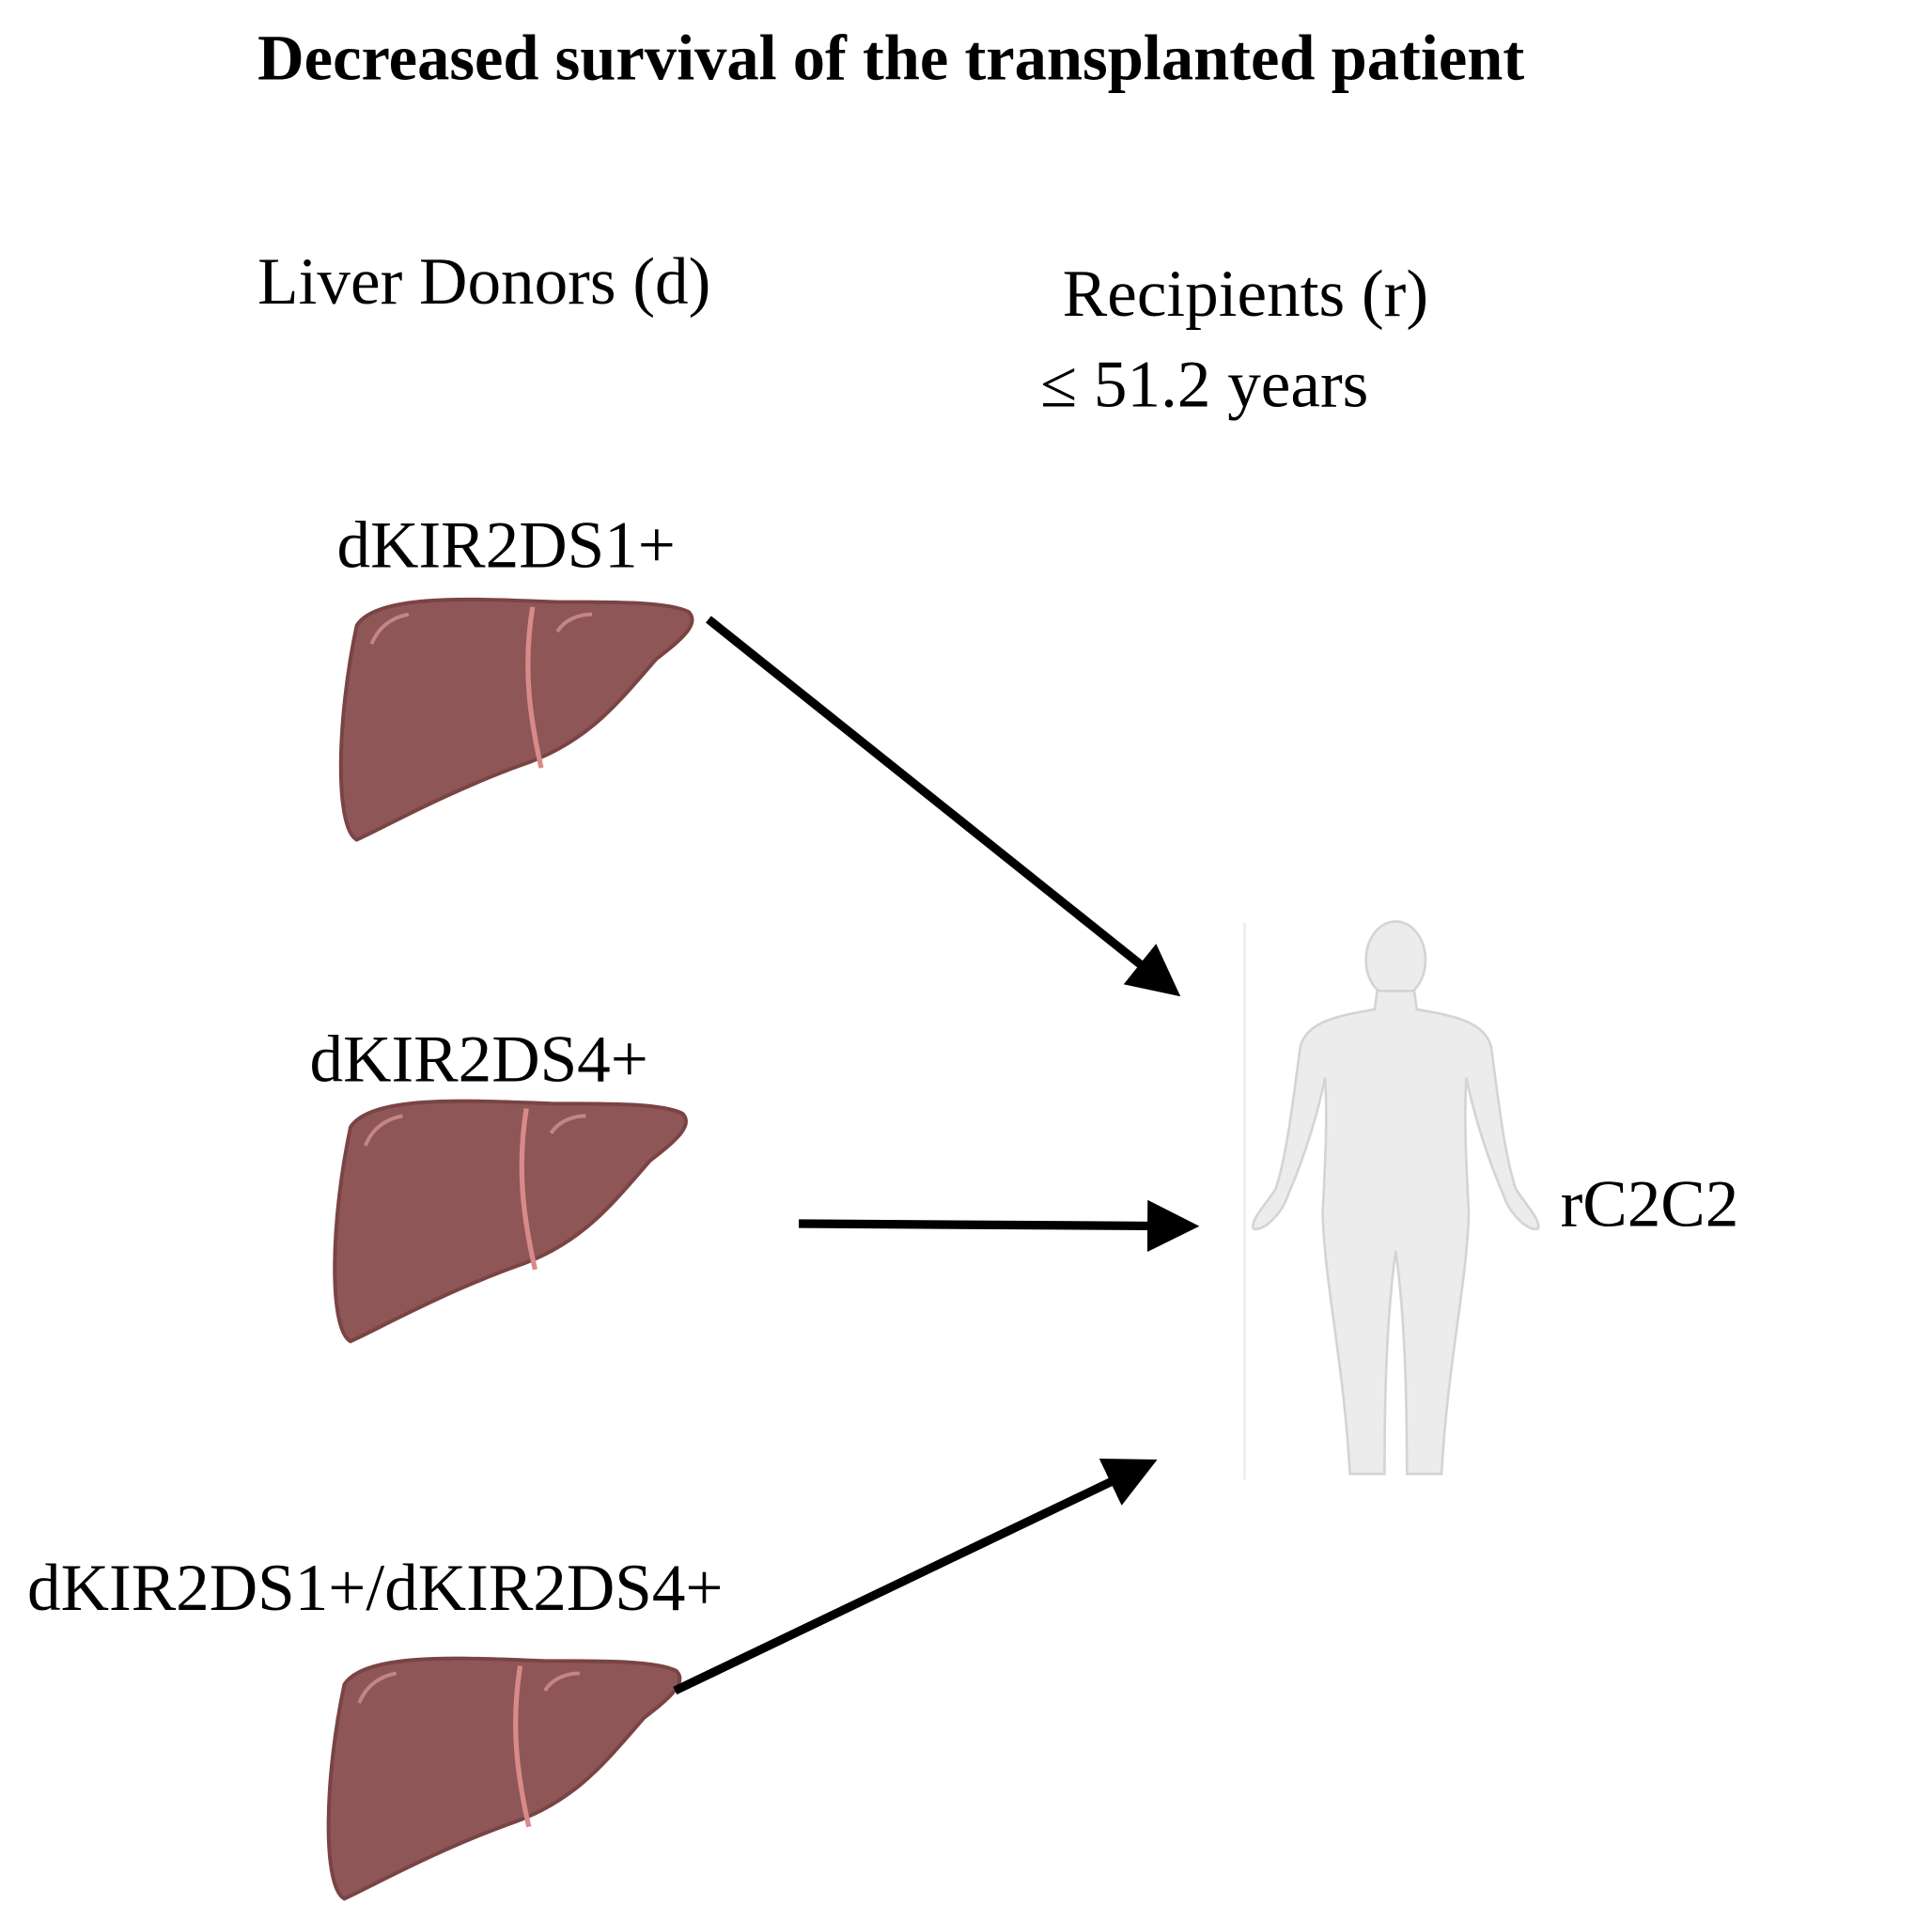 This screenshot has height=1921, width=1932. What do you see at coordinates (1204, 384) in the screenshot?
I see `recipients-age: ≤ 51.2 years` at bounding box center [1204, 384].